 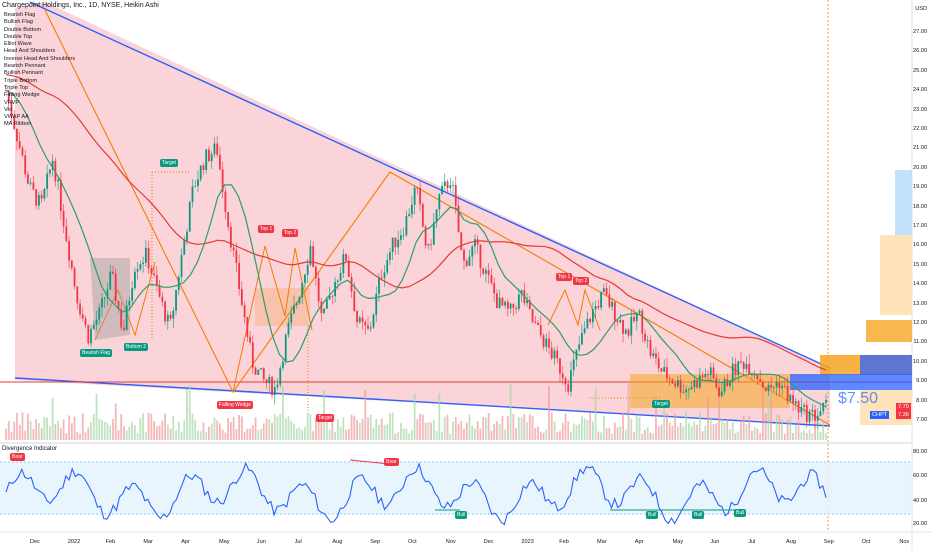 What do you see at coordinates (18, 44) in the screenshot?
I see `legend-item: Elliot Wave` at bounding box center [18, 44].